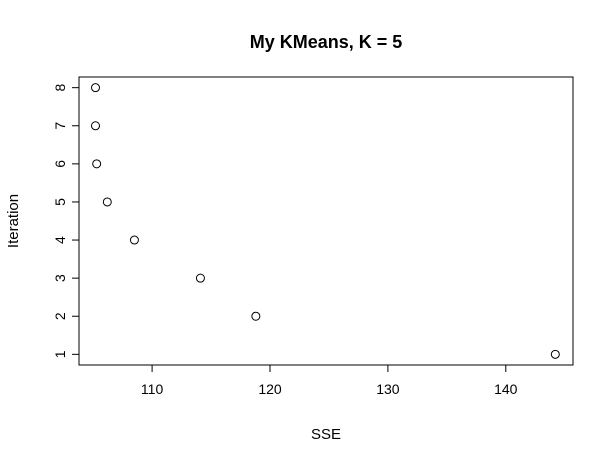  What do you see at coordinates (60, 88) in the screenshot?
I see `y-tick-label-8: 8` at bounding box center [60, 88].